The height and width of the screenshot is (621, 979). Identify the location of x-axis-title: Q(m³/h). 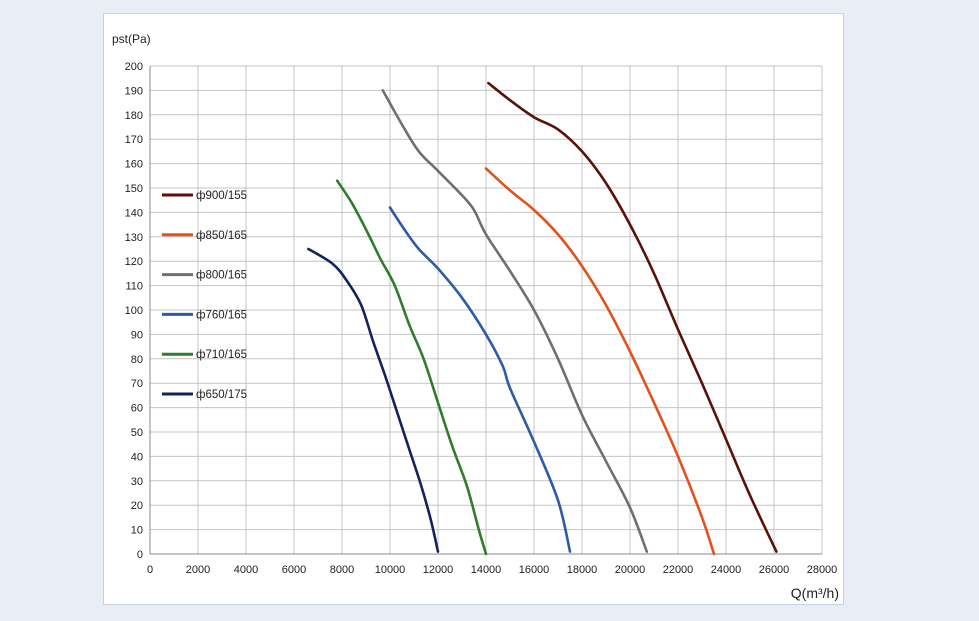
(815, 593).